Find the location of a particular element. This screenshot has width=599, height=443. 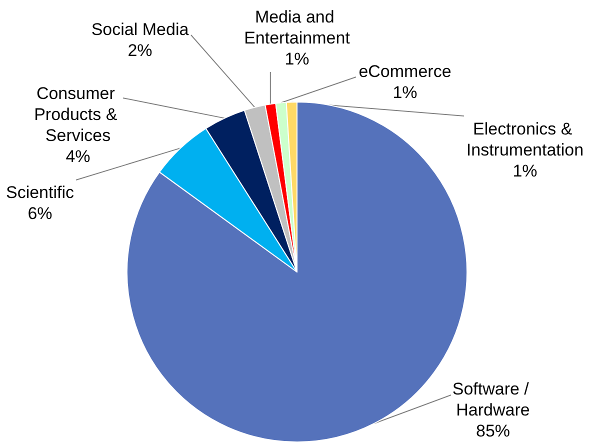

data-label: 2% is located at coordinates (140, 50).